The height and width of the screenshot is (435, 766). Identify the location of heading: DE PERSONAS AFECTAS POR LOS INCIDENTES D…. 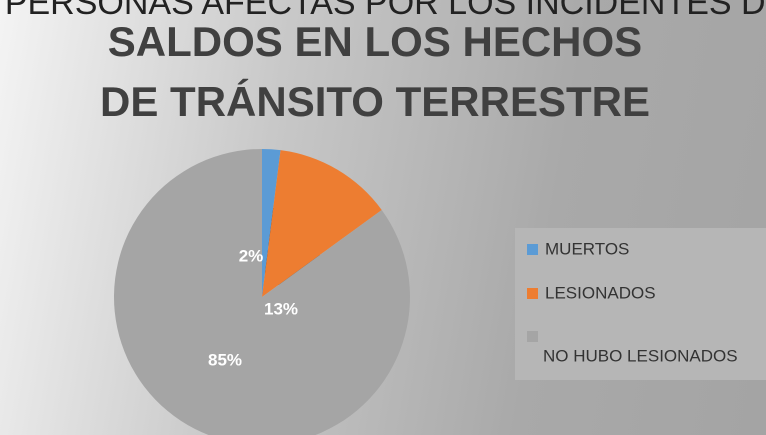
(383, 11).